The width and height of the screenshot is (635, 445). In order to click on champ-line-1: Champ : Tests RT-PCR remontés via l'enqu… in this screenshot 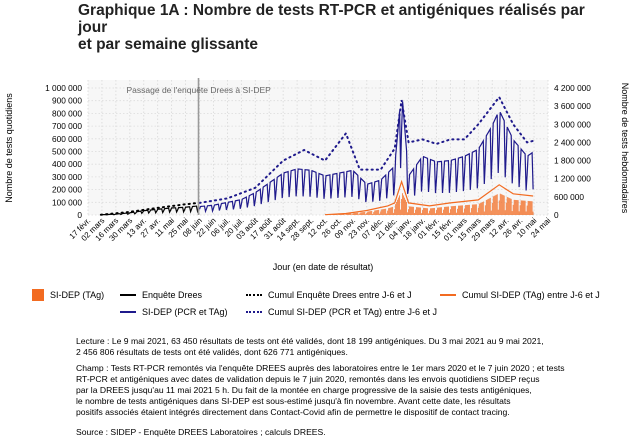, I will do `click(320, 368)`.